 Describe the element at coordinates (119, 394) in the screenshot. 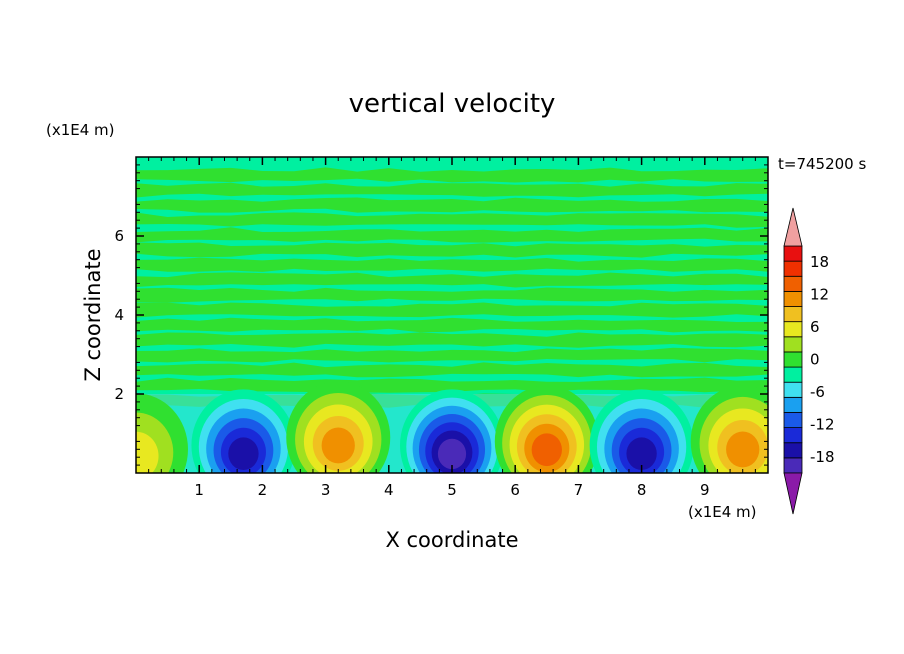

I see `y-tick-label: 2` at that location.